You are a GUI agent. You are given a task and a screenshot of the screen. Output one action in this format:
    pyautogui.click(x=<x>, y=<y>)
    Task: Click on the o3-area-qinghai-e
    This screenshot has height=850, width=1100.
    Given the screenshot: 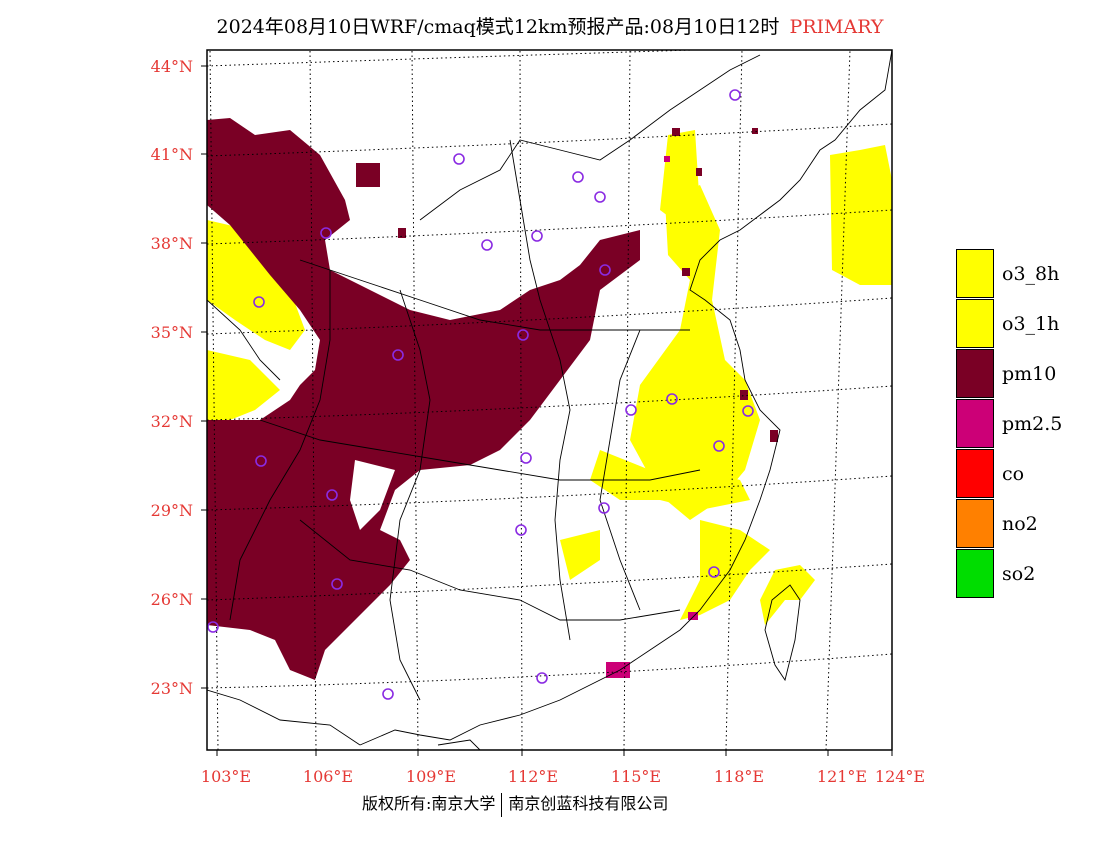 What is the action you would take?
    pyautogui.click(x=256, y=285)
    